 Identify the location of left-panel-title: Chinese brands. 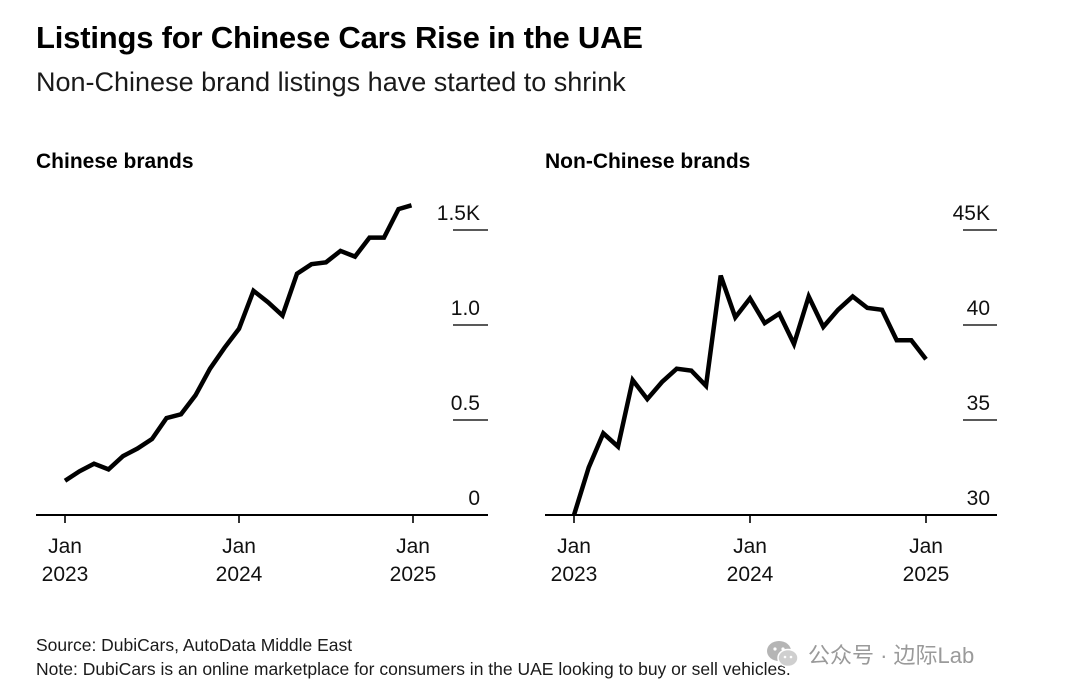
(115, 161).